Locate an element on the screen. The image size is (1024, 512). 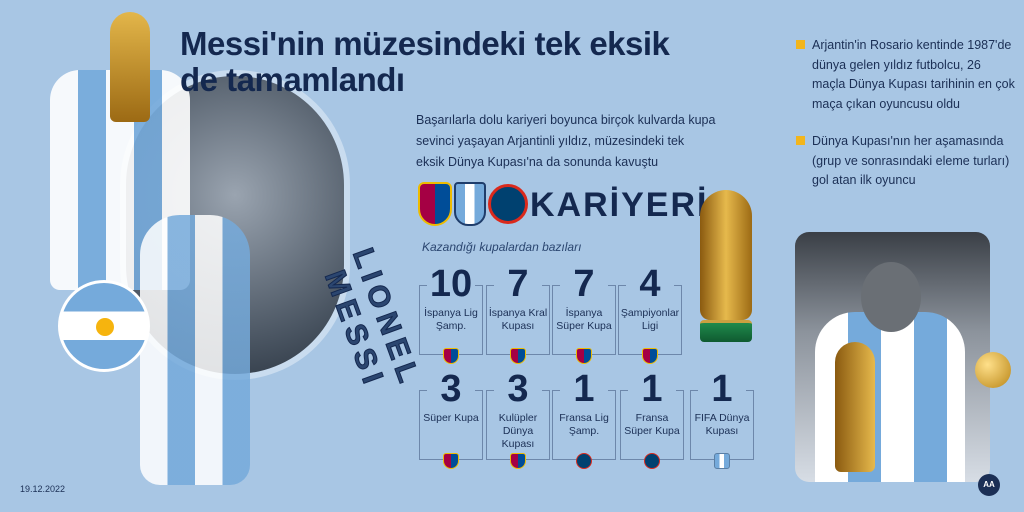
trophy-card: 1 Fransa Lig Şamp. is located at coordinates (584, 418).